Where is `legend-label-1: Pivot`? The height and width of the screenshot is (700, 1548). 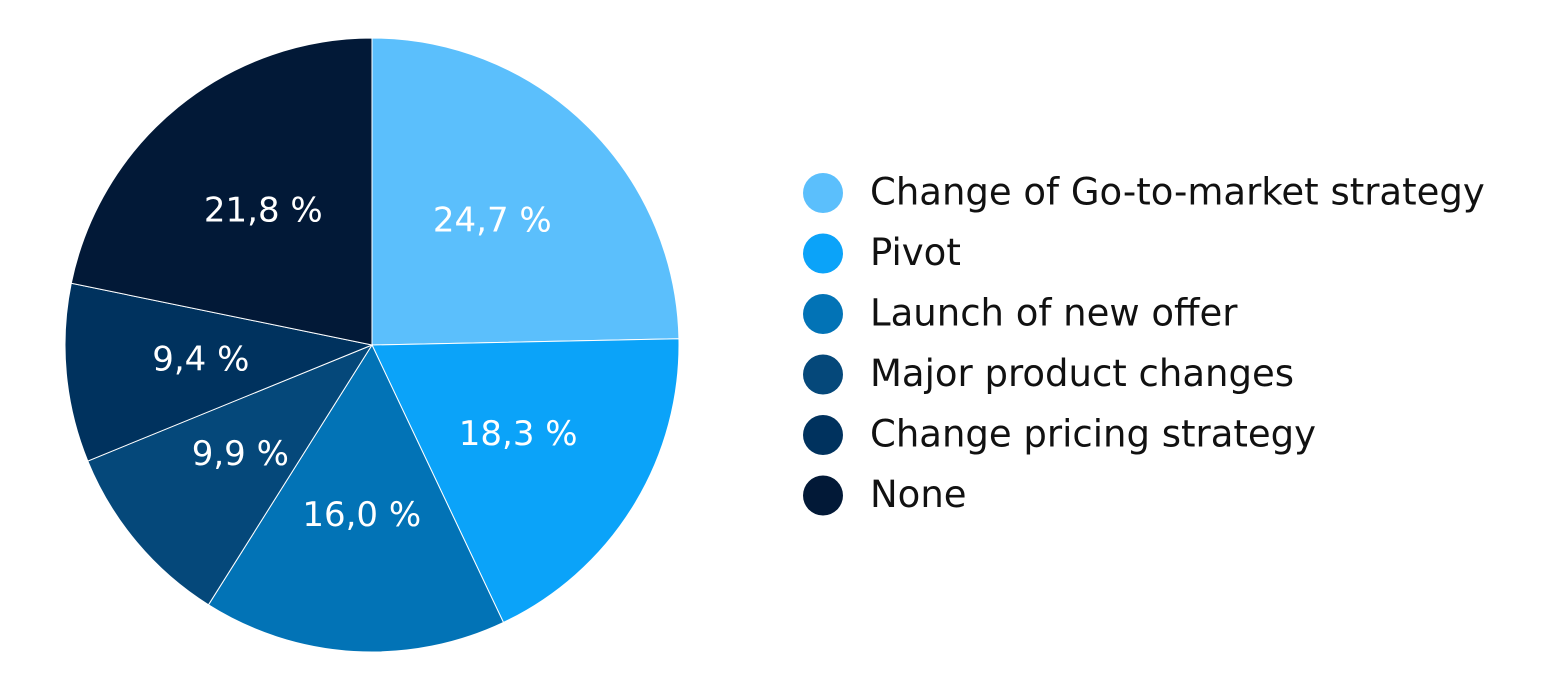 legend-label-1: Pivot is located at coordinates (915, 252).